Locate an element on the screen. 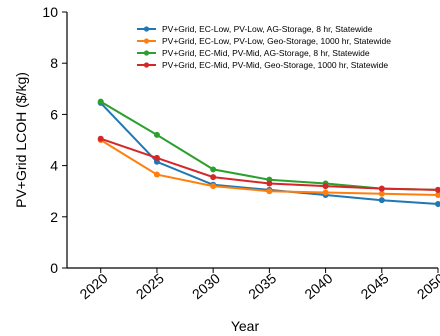 The image size is (440, 336). x-tick-label: 2025 is located at coordinates (150, 286).